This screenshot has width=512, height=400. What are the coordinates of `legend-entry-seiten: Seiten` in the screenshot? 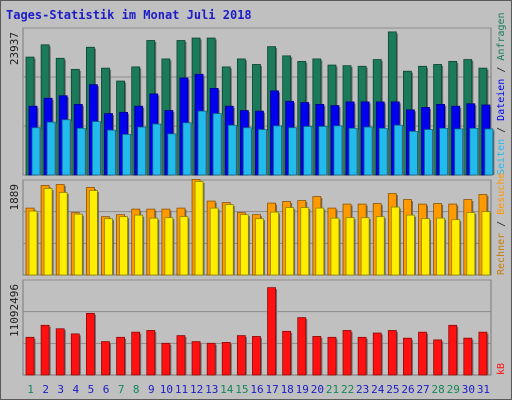 It's located at (501, 157).